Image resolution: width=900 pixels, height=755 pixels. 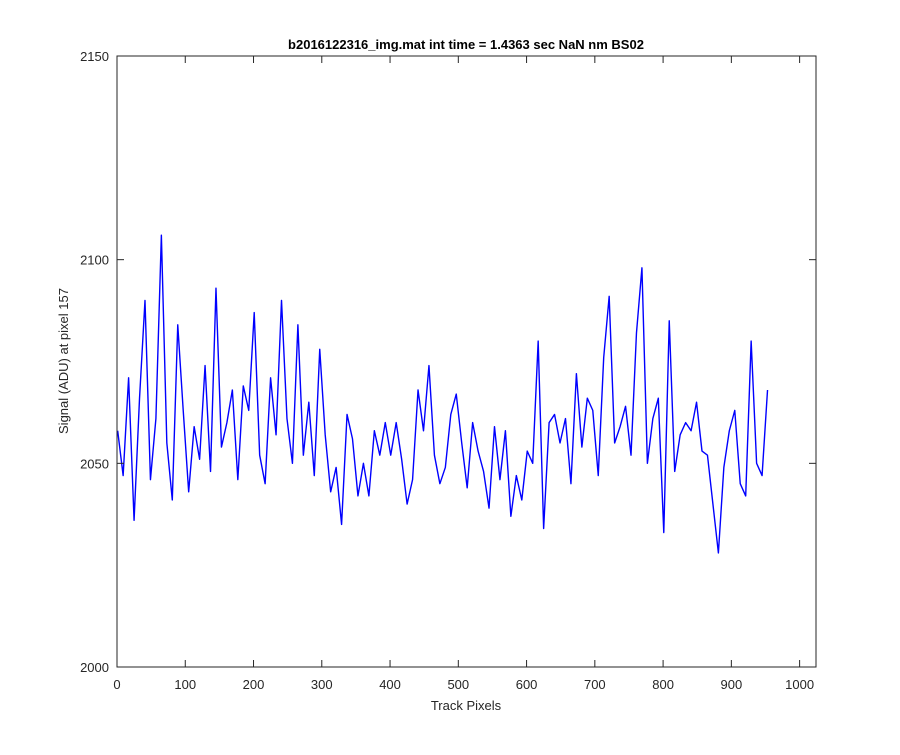 I want to click on x-tick-label: 400, so click(x=390, y=684).